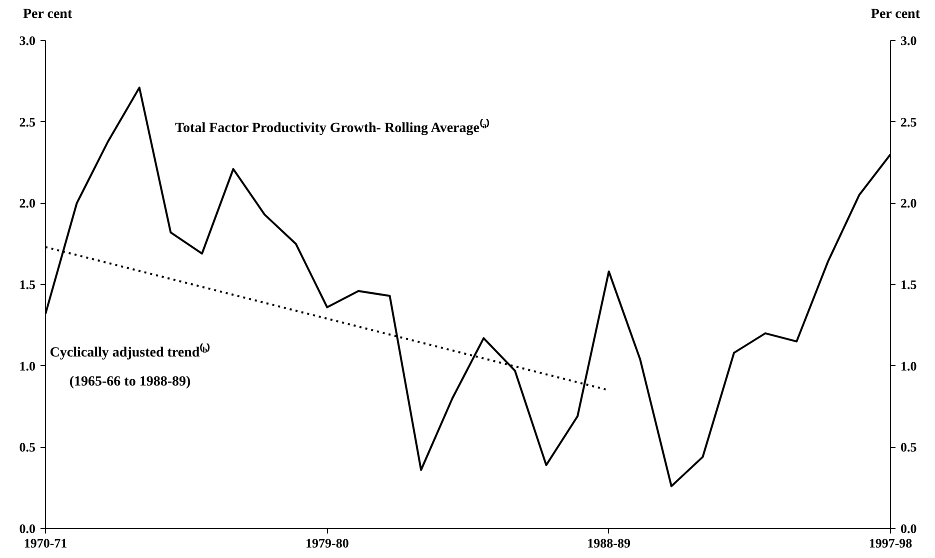  I want to click on y-tick-label: 3.0, so click(27, 40).